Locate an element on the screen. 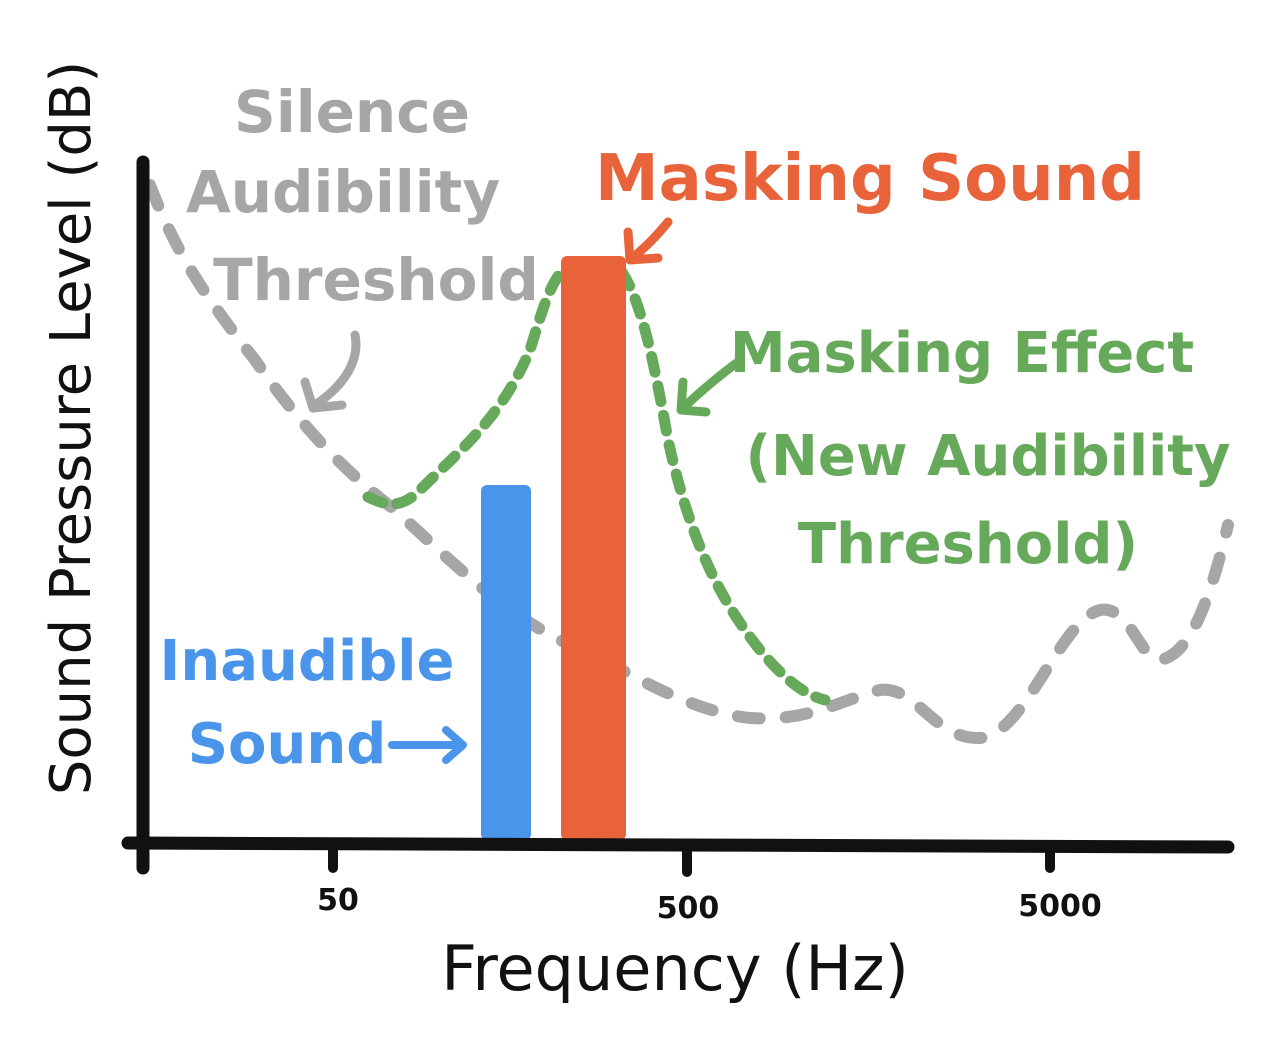 The width and height of the screenshot is (1280, 1060). x-tick-label: 500 is located at coordinates (688, 908).